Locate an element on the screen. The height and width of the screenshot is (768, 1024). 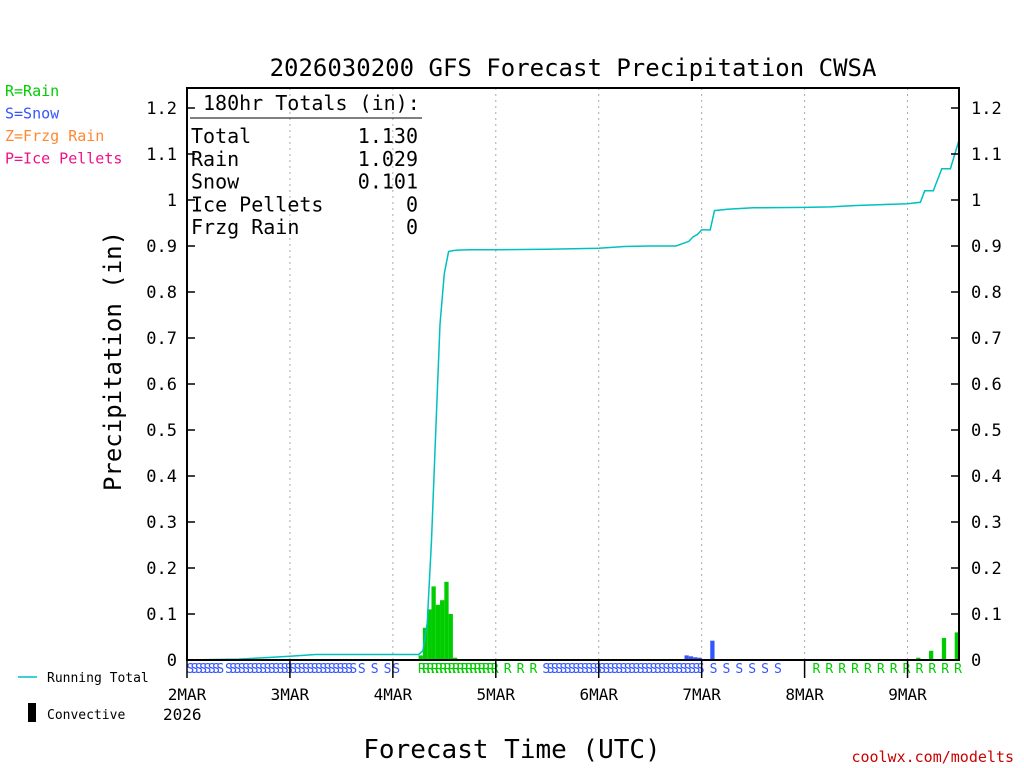
x-axis: 2MAR 3MAR 4MAR 5MAR 6MAR 7MAR 8MAR 9MAR is located at coordinates (547, 682).